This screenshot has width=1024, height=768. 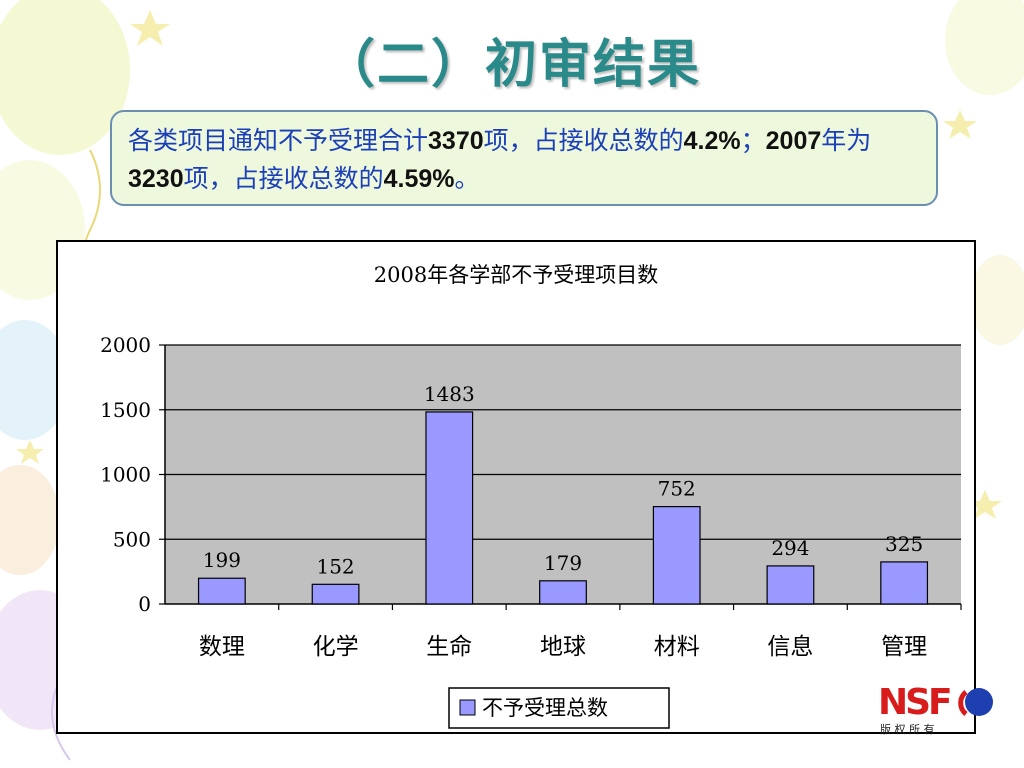 I want to click on callout-text: ；, so click(x=753, y=140).